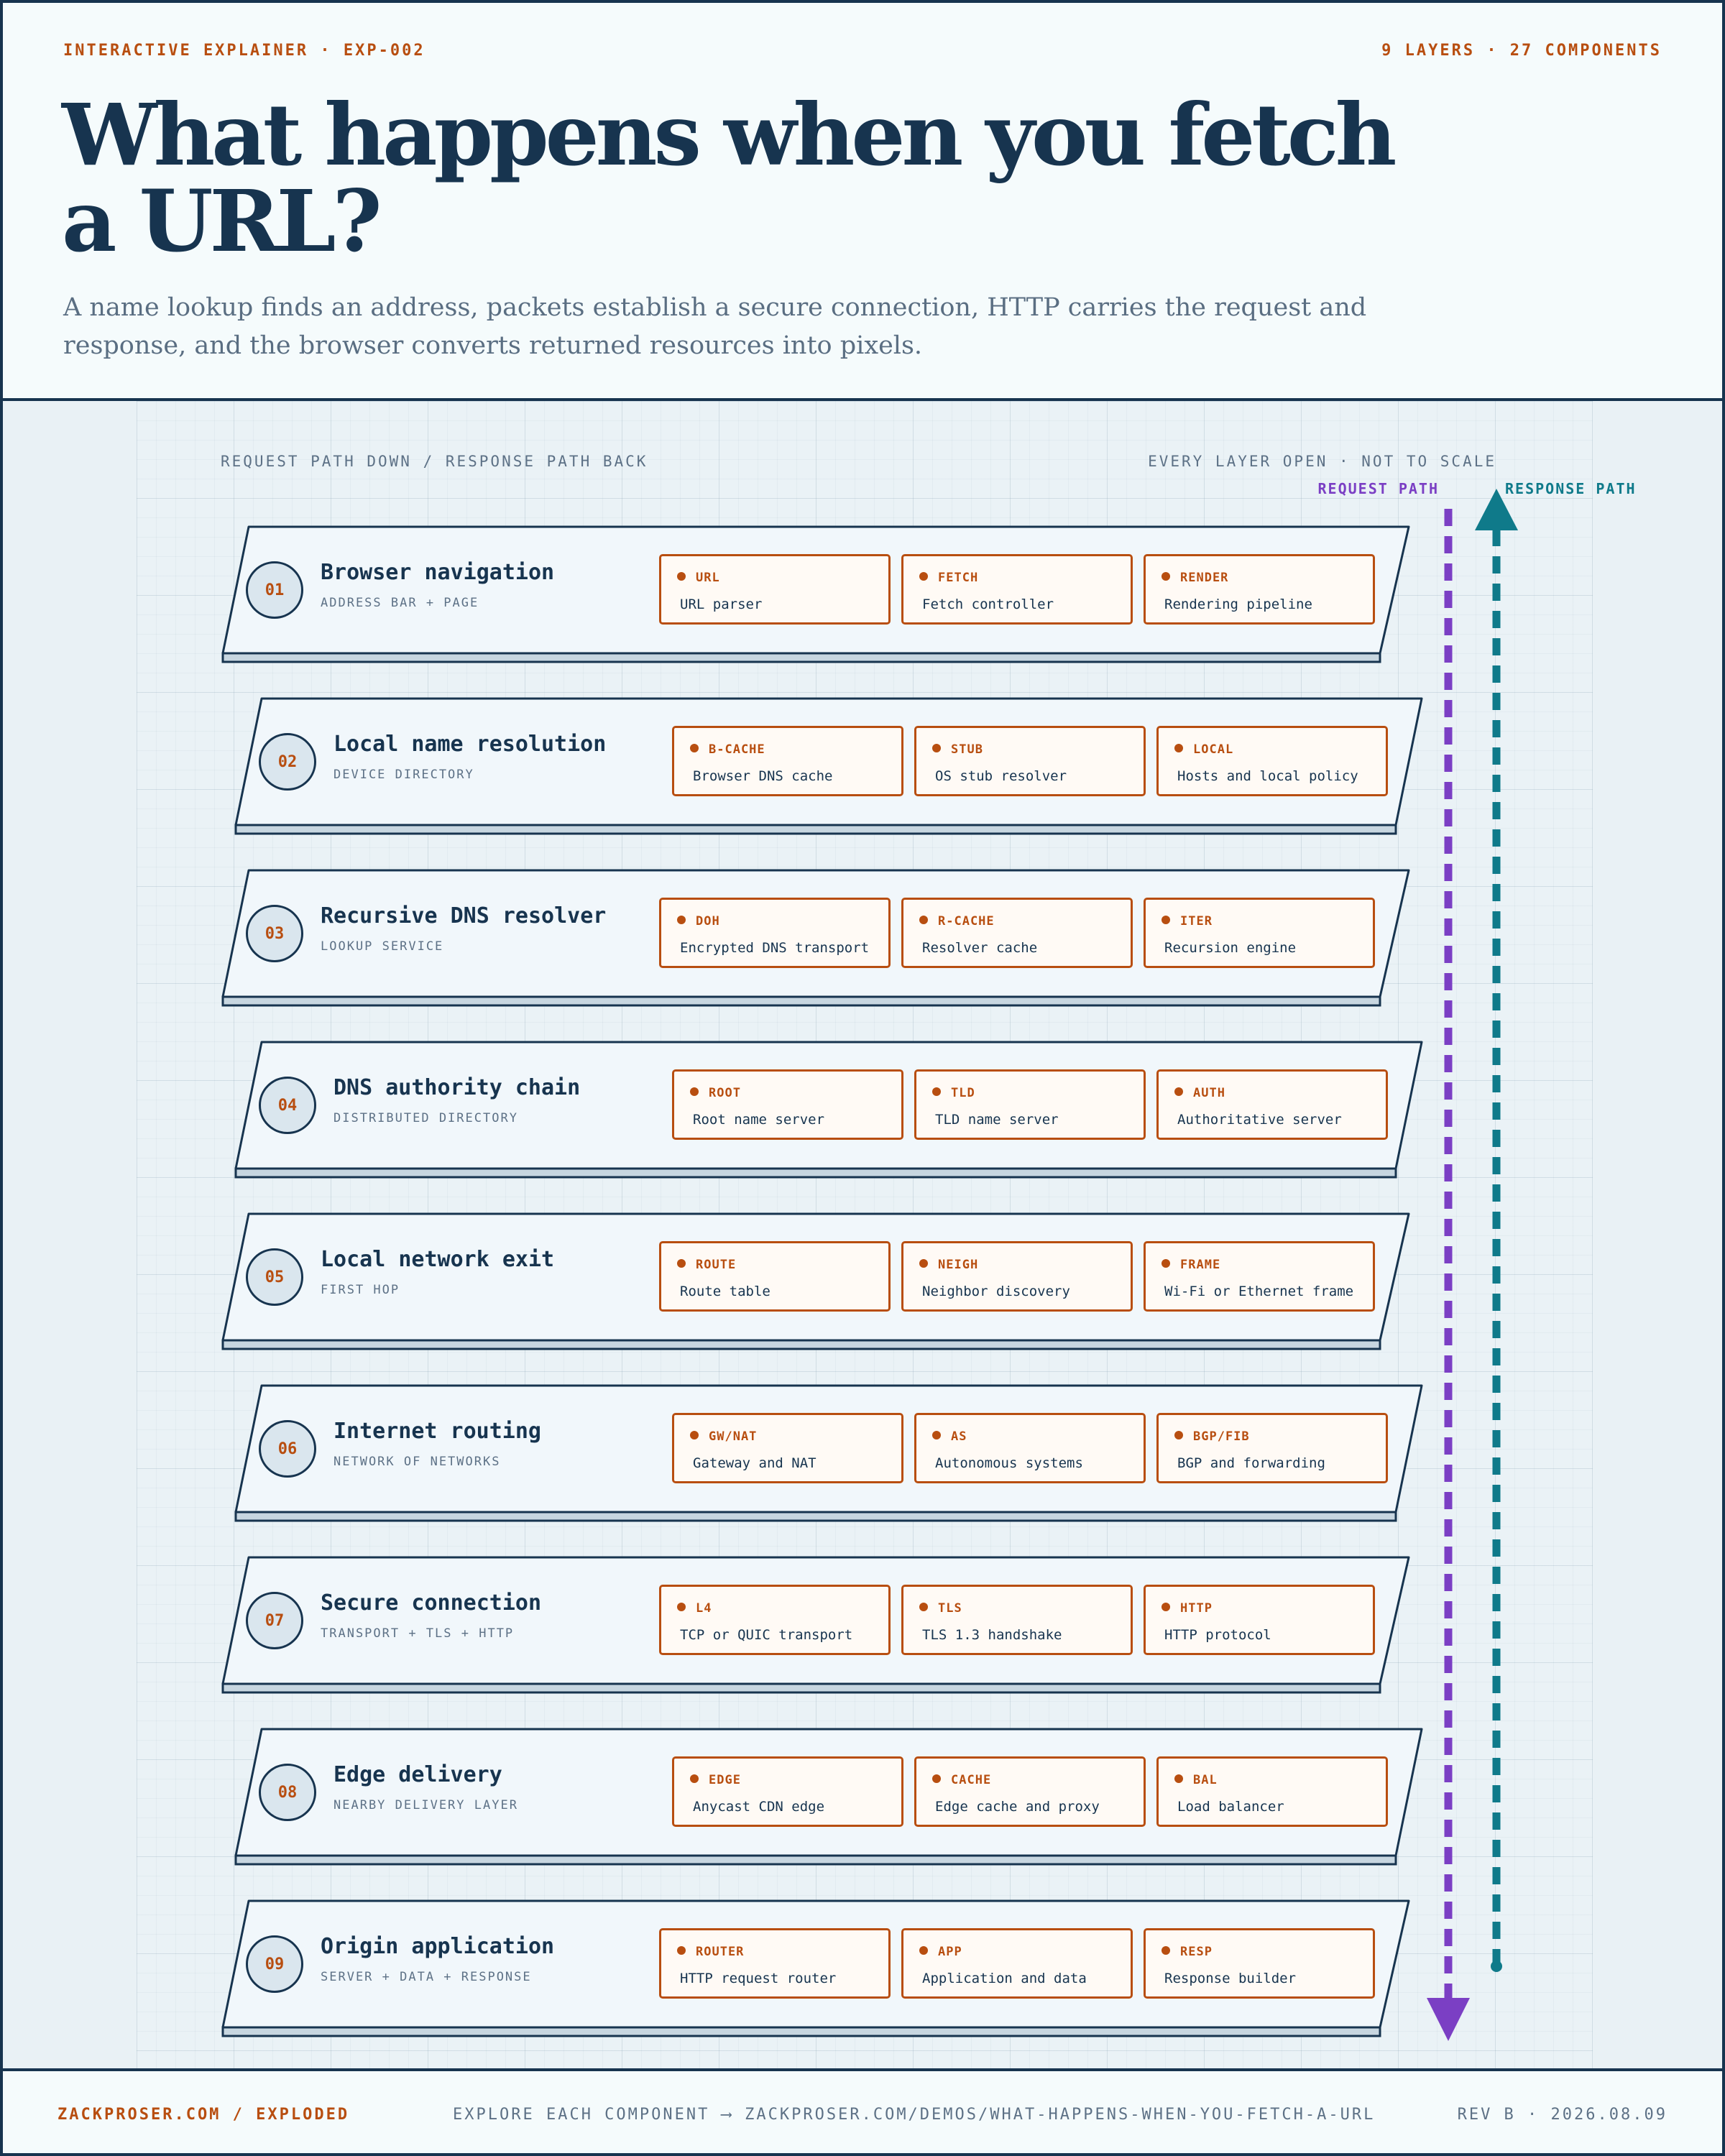 This screenshot has width=1725, height=2156. Describe the element at coordinates (980, 948) in the screenshot. I see `component-name: Resolver cache` at that location.